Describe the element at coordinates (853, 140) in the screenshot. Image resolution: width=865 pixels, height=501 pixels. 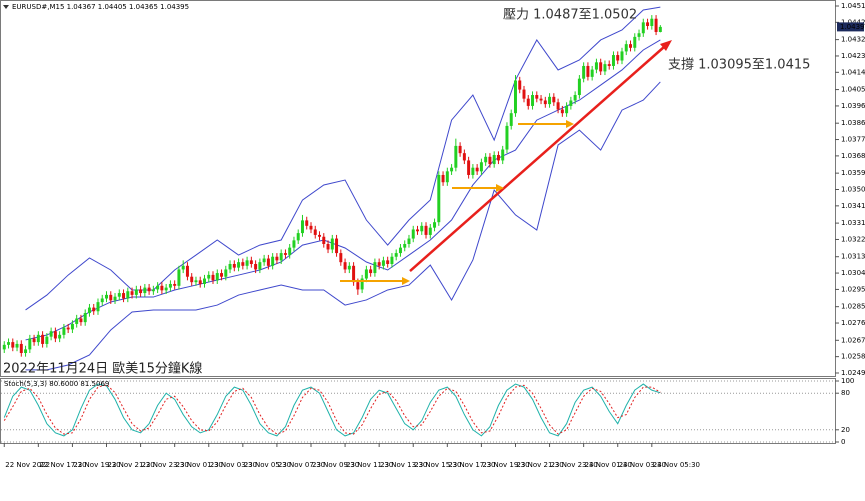
I see `y-tick-label: 1.03775` at that location.